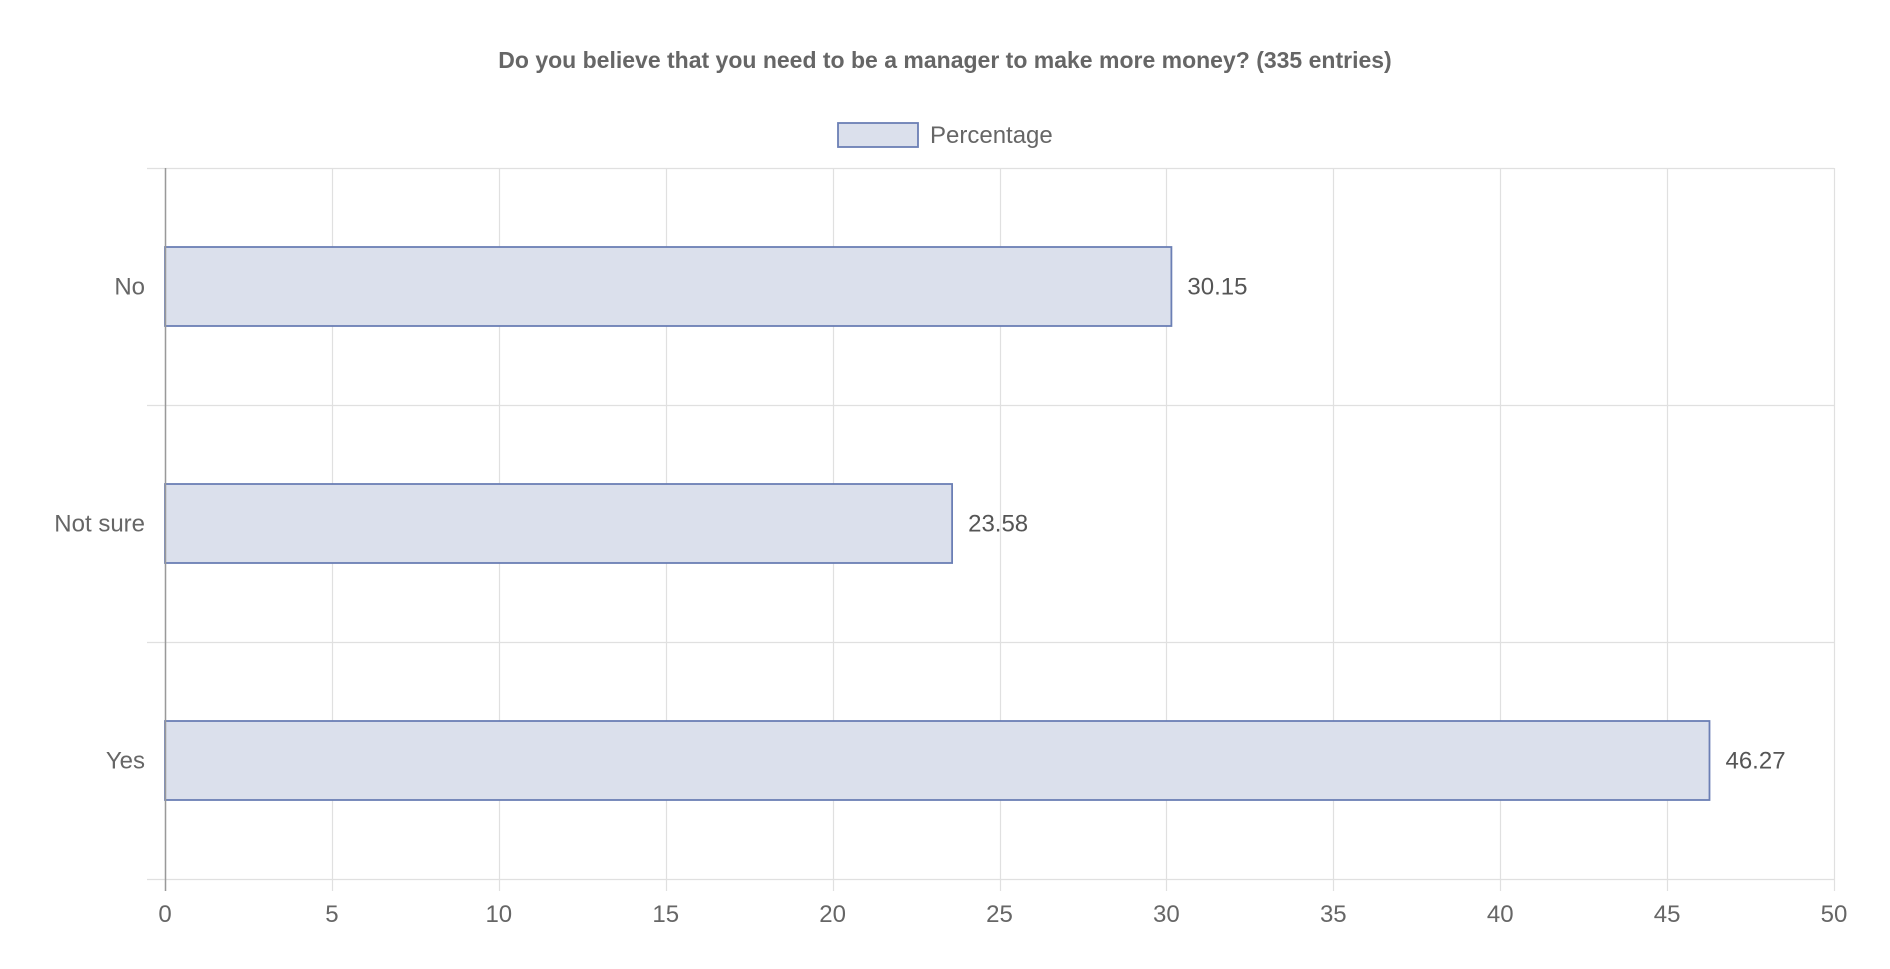 The image size is (1890, 969). I want to click on bar-not-sure, so click(559, 523).